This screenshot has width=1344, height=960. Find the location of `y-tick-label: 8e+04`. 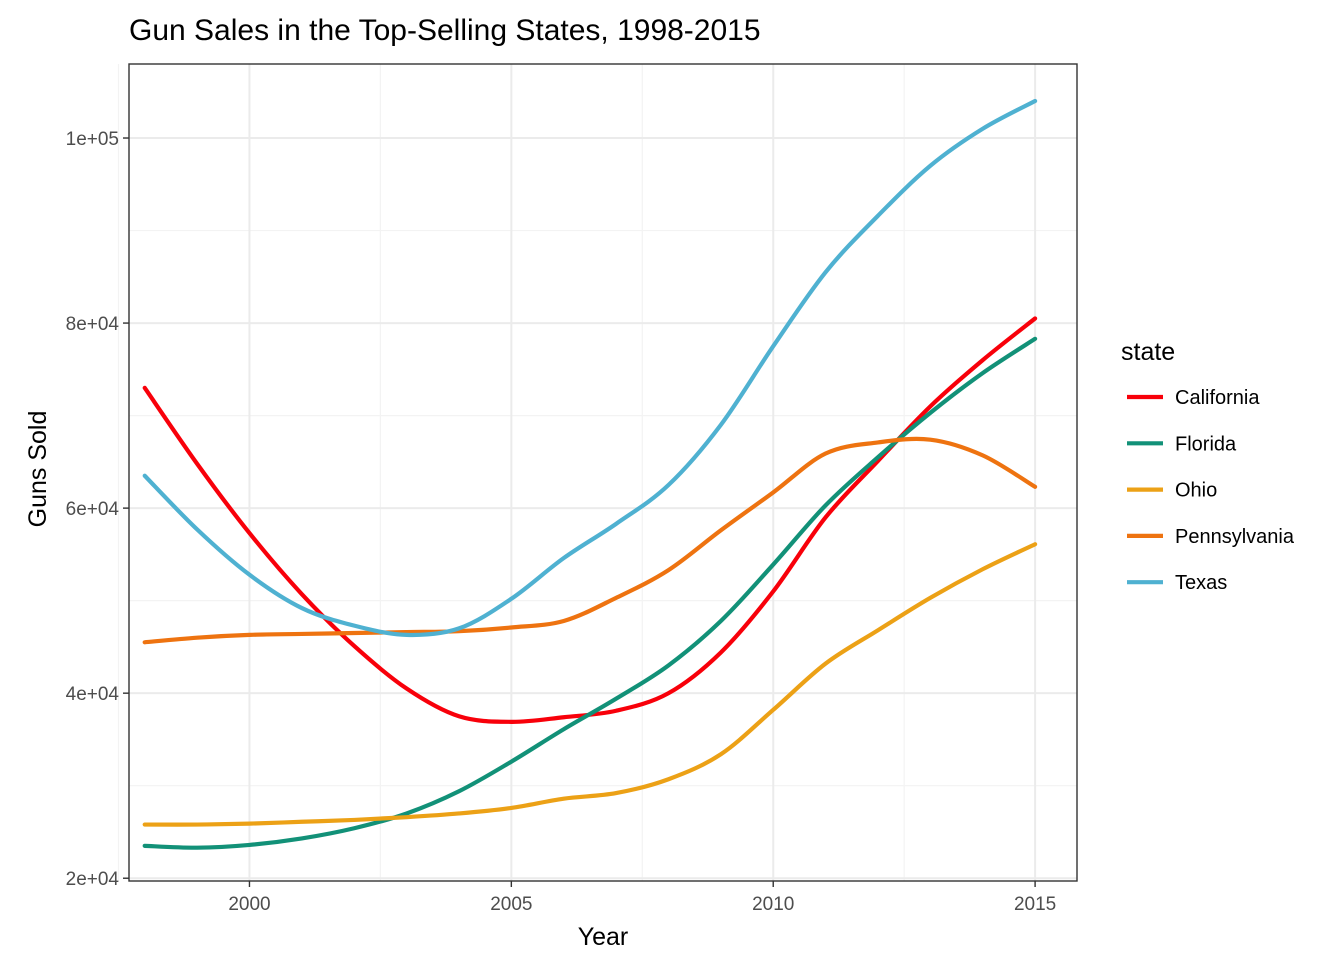

y-tick-label: 8e+04 is located at coordinates (93, 324).